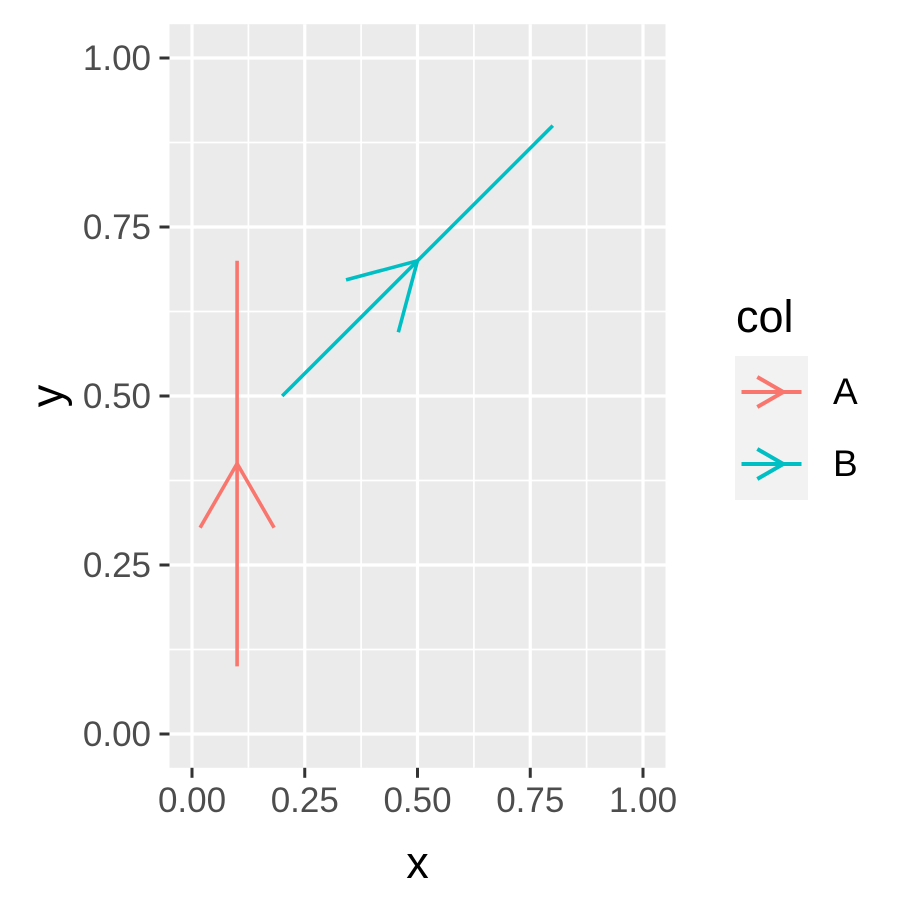 The height and width of the screenshot is (900, 900). Describe the element at coordinates (845, 391) in the screenshot. I see `legend-label-a: A` at that location.